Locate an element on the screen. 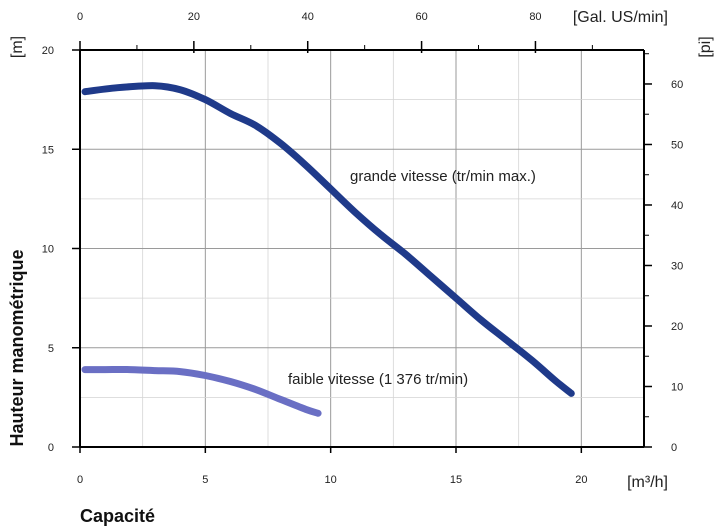  y-tick-label: 20 is located at coordinates (48, 51).